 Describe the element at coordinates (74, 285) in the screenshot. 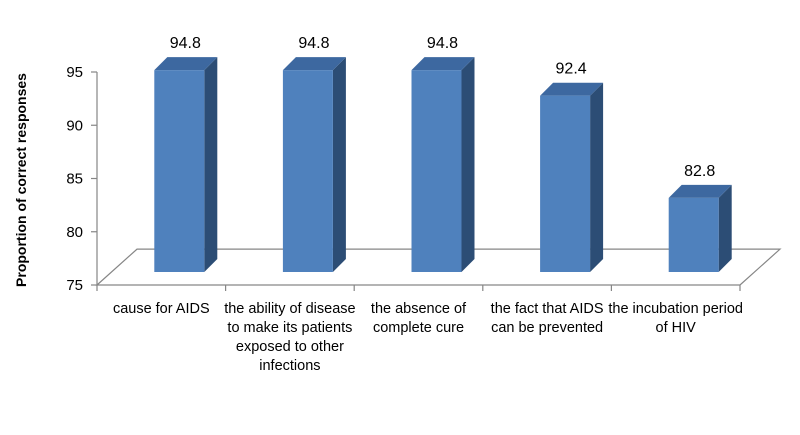

I see `y-tick-label: 75` at that location.